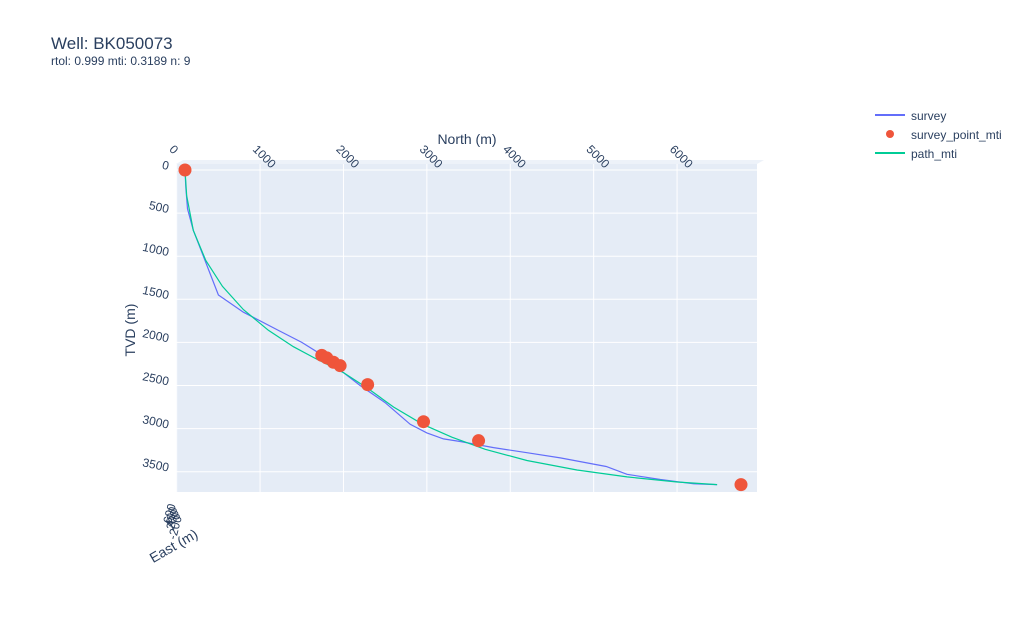  Describe the element at coordinates (130, 330) in the screenshot. I see `y-axis-title: TVD (m)` at that location.